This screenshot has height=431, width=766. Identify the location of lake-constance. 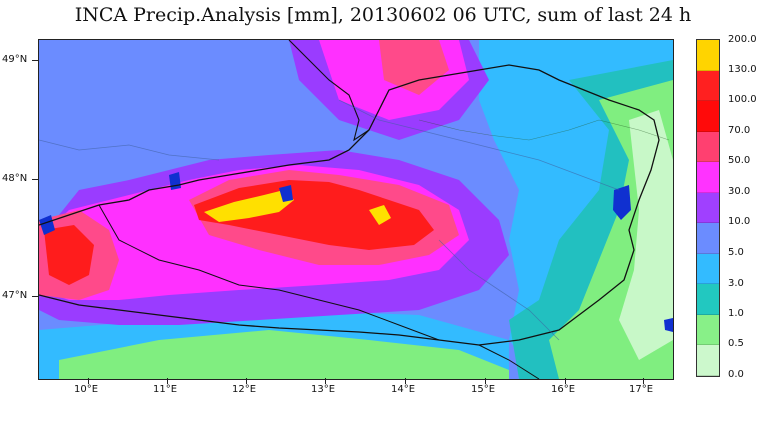
(47, 225).